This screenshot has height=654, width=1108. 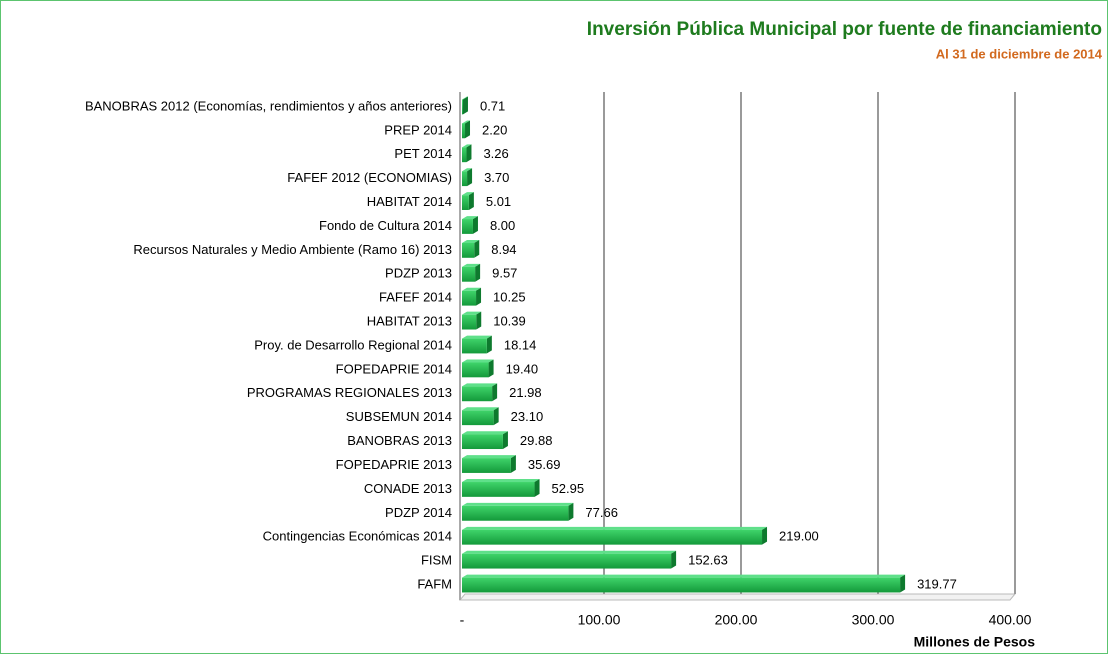 I want to click on y-tick-label: PDZP 2014, so click(x=418, y=512).